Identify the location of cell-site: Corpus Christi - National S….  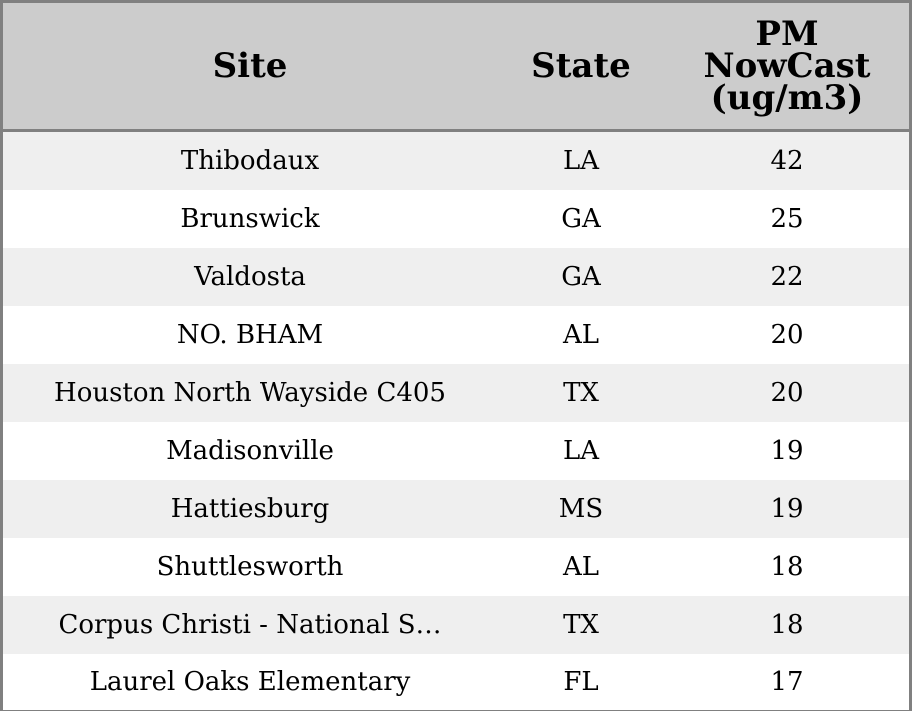
(250, 625).